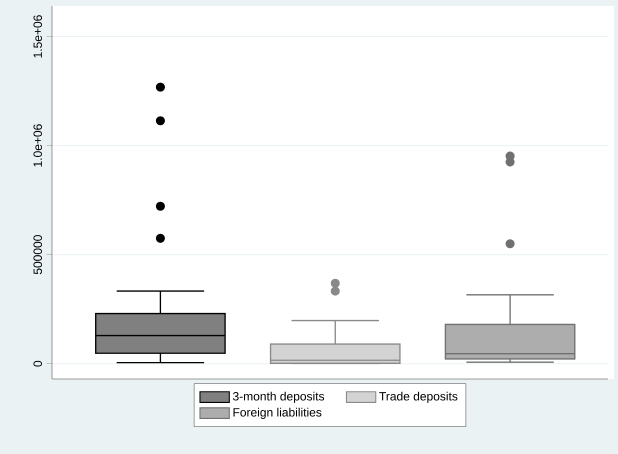 This screenshot has width=618, height=454. Describe the element at coordinates (278, 397) in the screenshot. I see `legend-label: 3-month deposits` at that location.